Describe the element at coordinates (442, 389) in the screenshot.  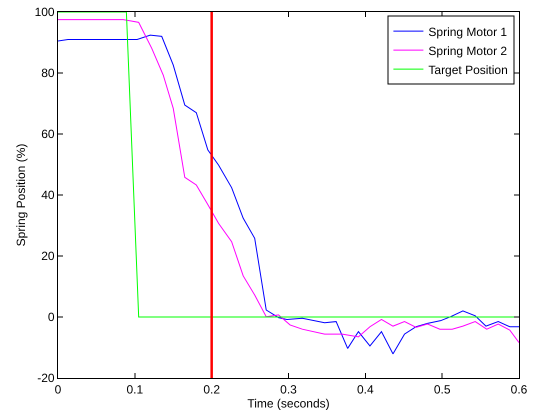
I see `x-tick-label: 0.5` at that location.